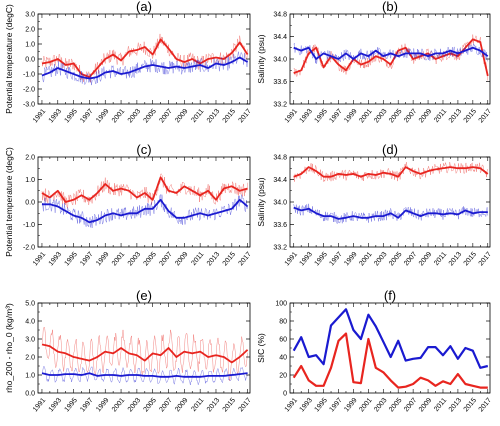 This screenshot has width=500, height=426. Describe the element at coordinates (283, 376) in the screenshot. I see `y-tick-label: 20` at that location.